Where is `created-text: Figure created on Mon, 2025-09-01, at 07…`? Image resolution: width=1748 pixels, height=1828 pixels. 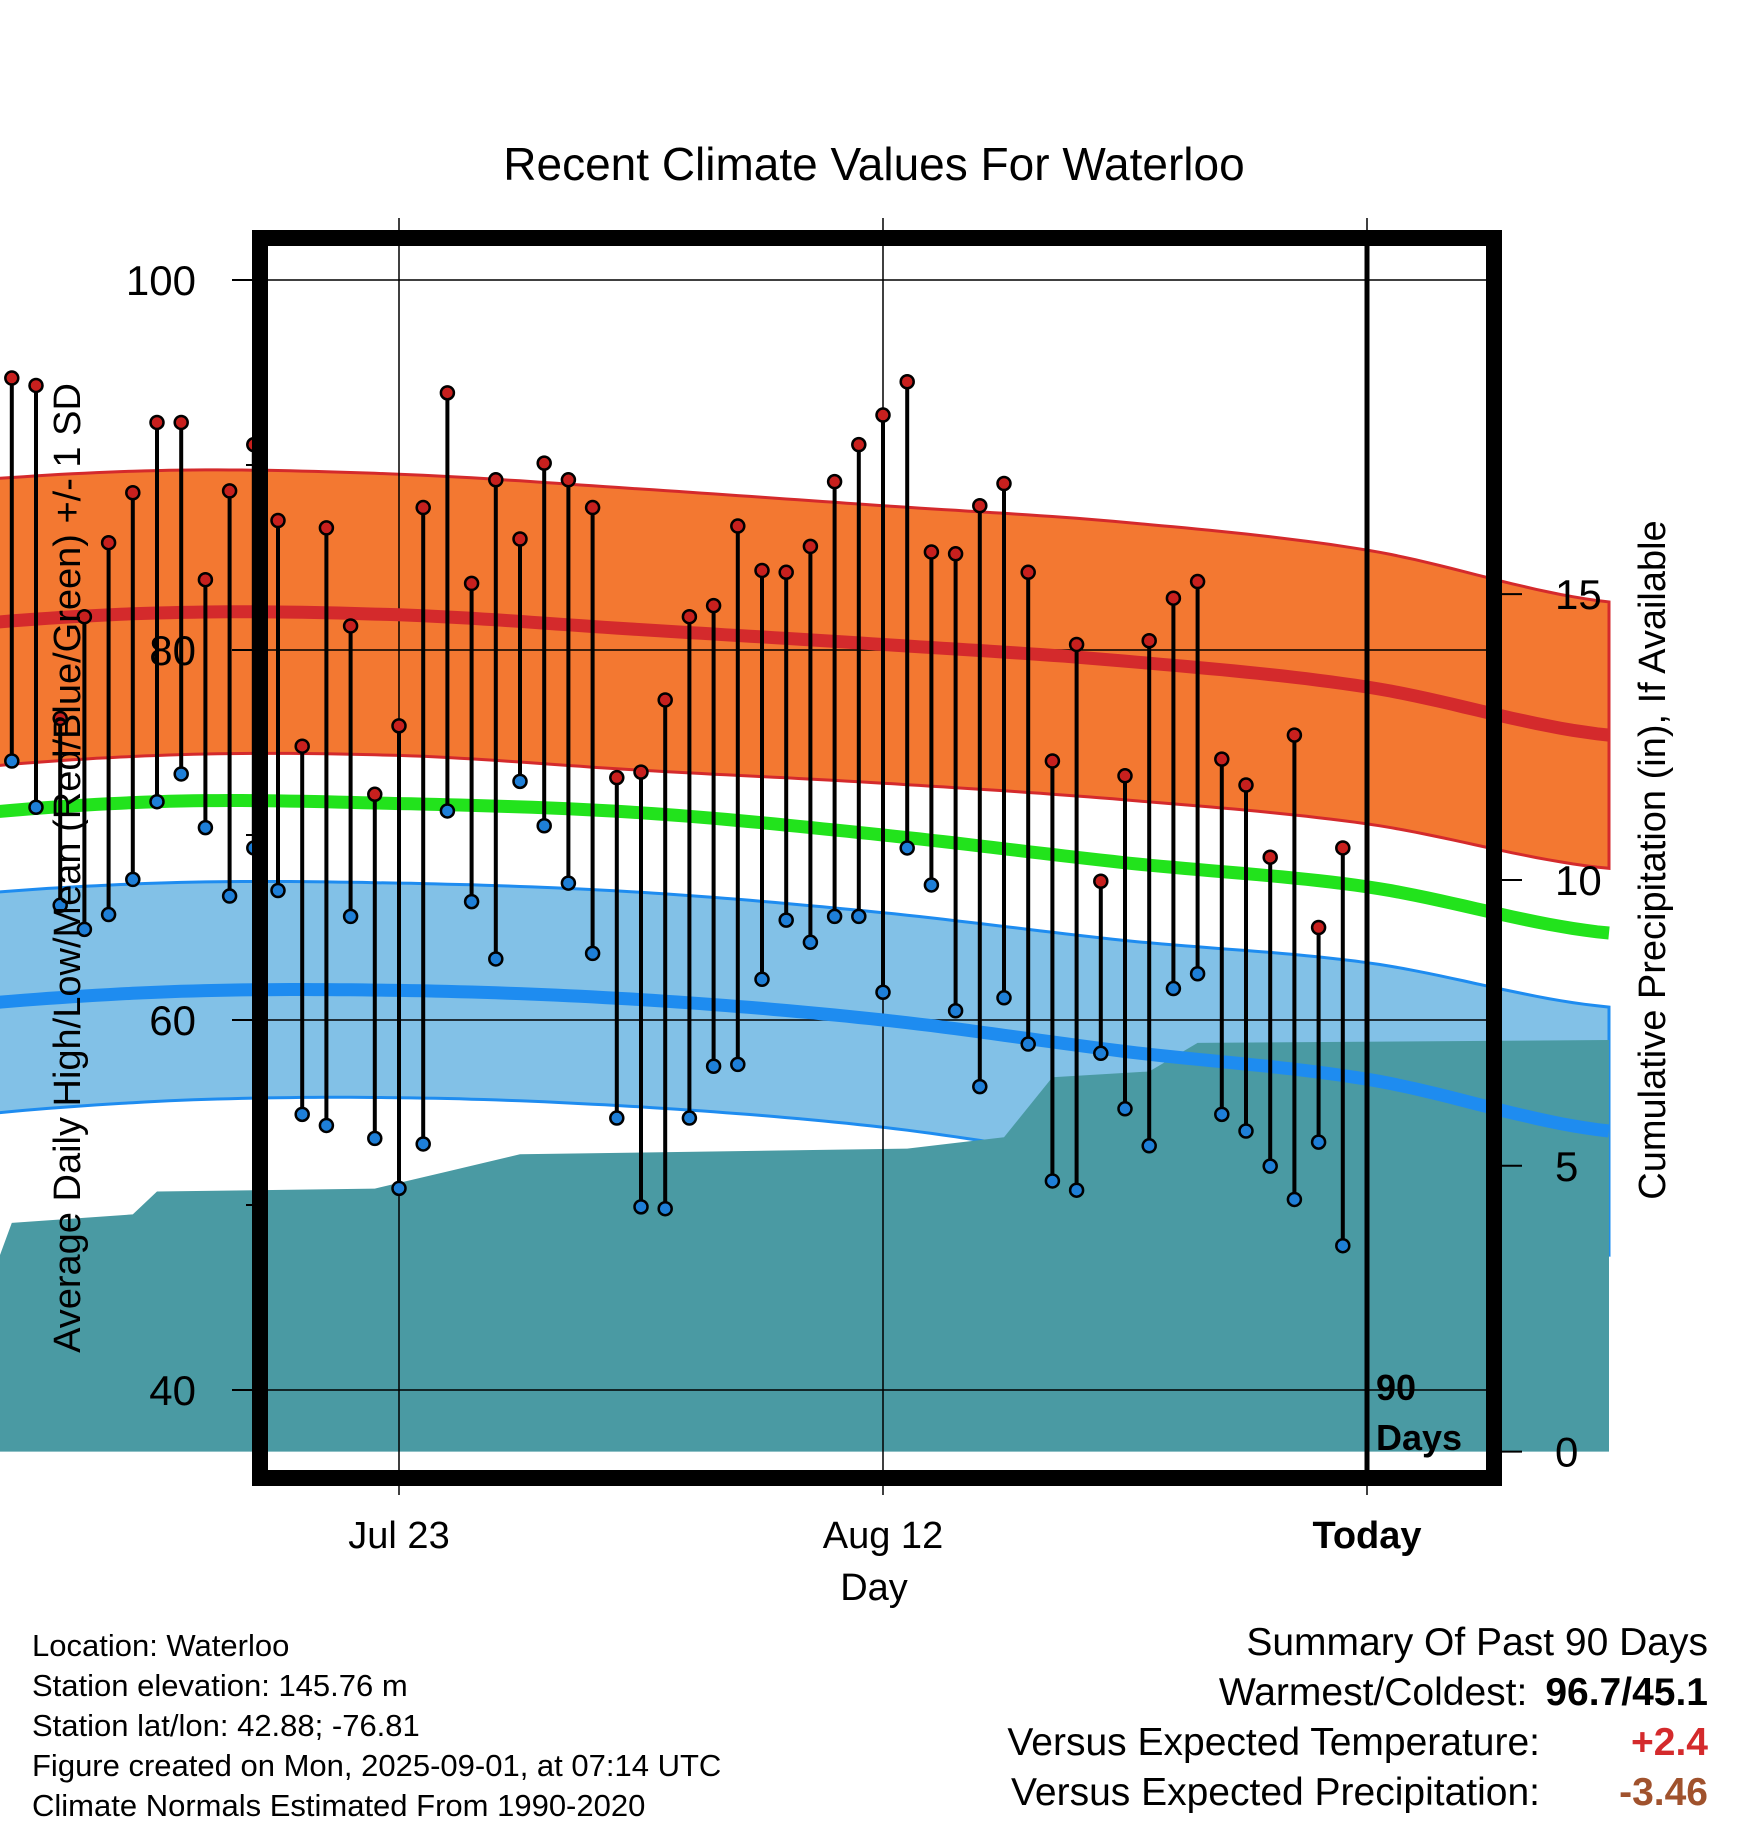
created-text: Figure created on Mon, 2025-09-01, at 07… is located at coordinates (377, 1765).